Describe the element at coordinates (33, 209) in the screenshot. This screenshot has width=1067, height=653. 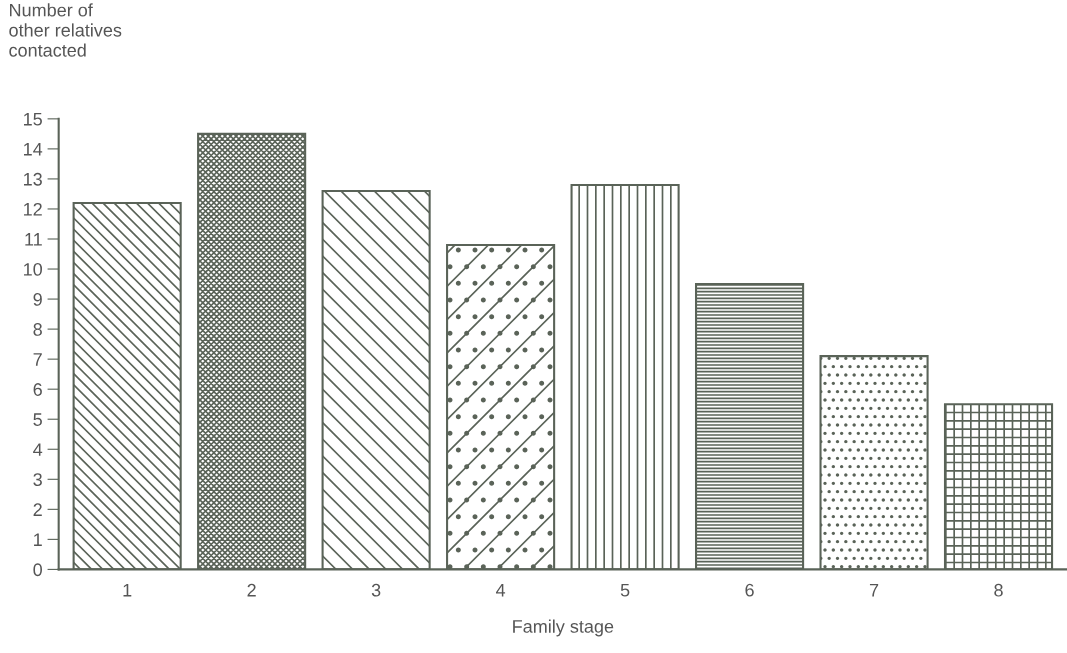
I see `y-tick-label: 12` at that location.